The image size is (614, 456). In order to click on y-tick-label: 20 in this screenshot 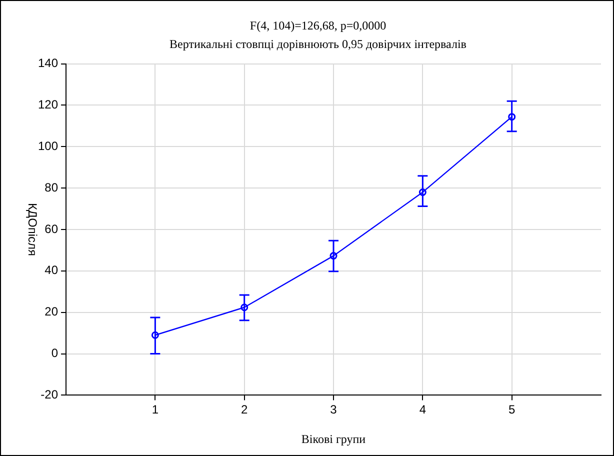, I will do `click(51, 311)`.